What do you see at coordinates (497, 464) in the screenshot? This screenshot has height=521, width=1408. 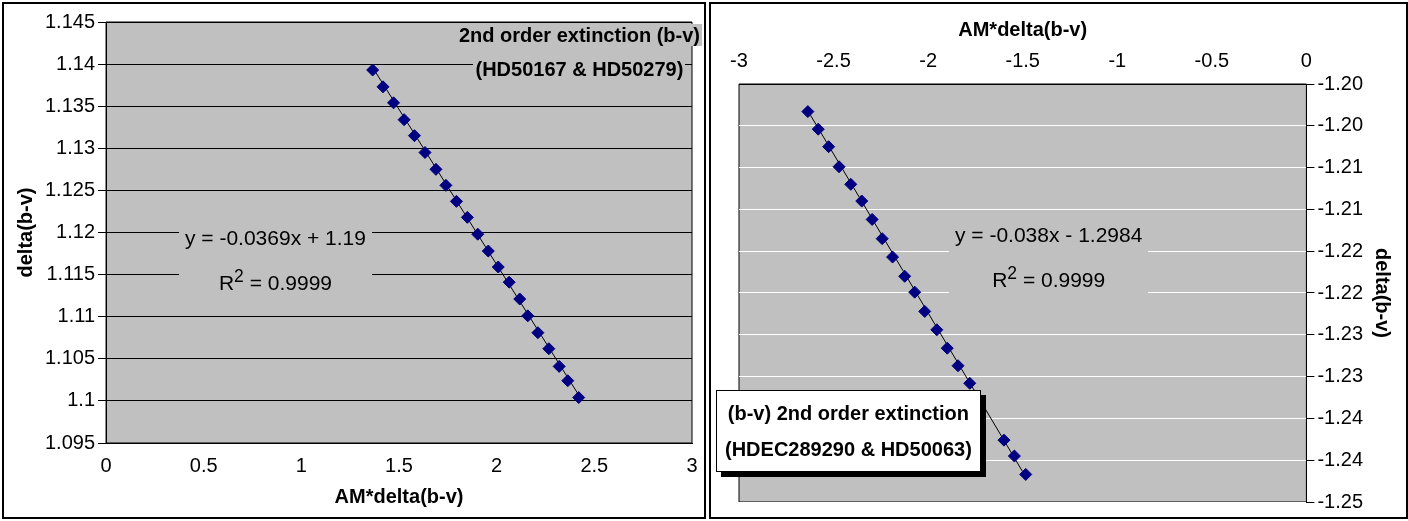 I see `x-tick-label: 2` at bounding box center [497, 464].